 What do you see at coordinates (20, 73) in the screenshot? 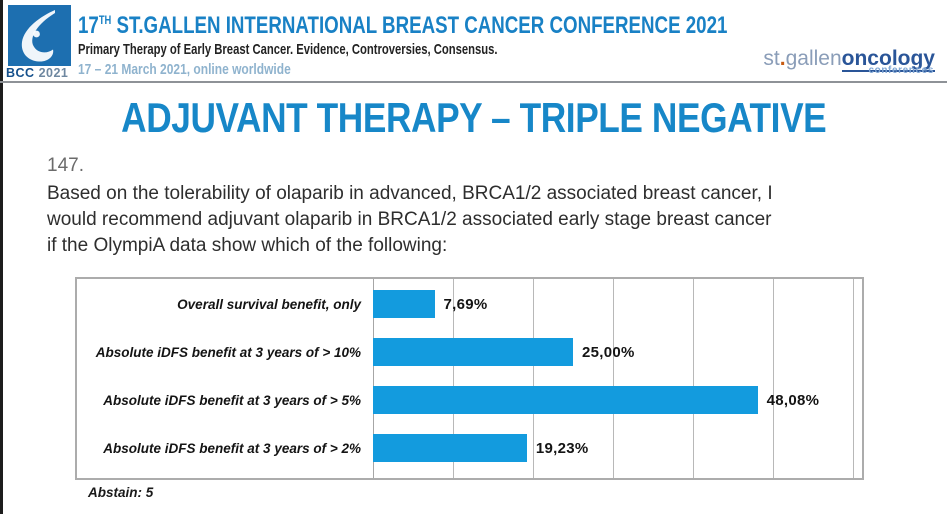
I see `bcc-text: BCC` at bounding box center [20, 73].